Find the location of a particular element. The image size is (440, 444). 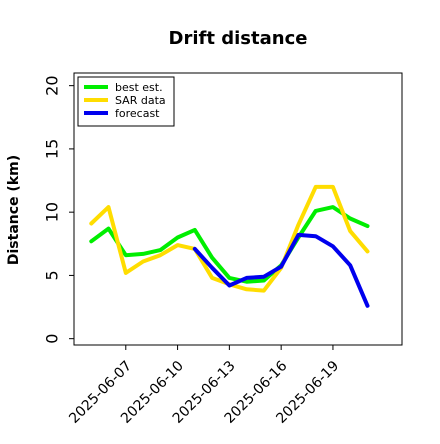

legend-label: best est. is located at coordinates (139, 87).